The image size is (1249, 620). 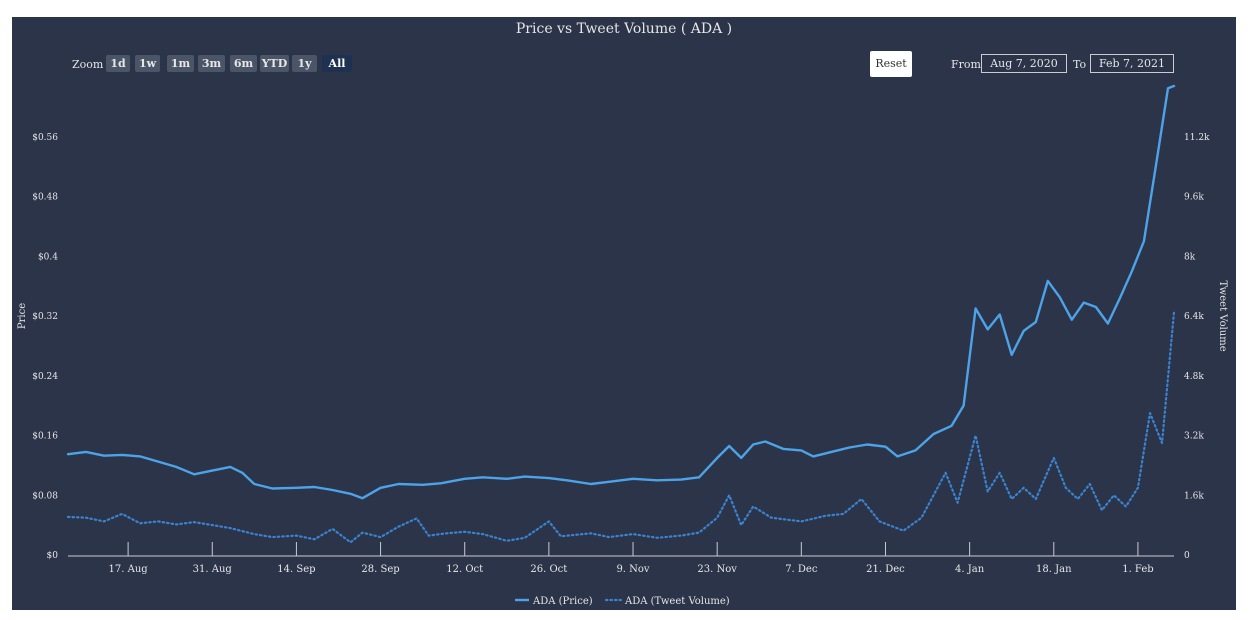 What do you see at coordinates (464, 569) in the screenshot?
I see `x-tick-label: 12. Oct` at bounding box center [464, 569].